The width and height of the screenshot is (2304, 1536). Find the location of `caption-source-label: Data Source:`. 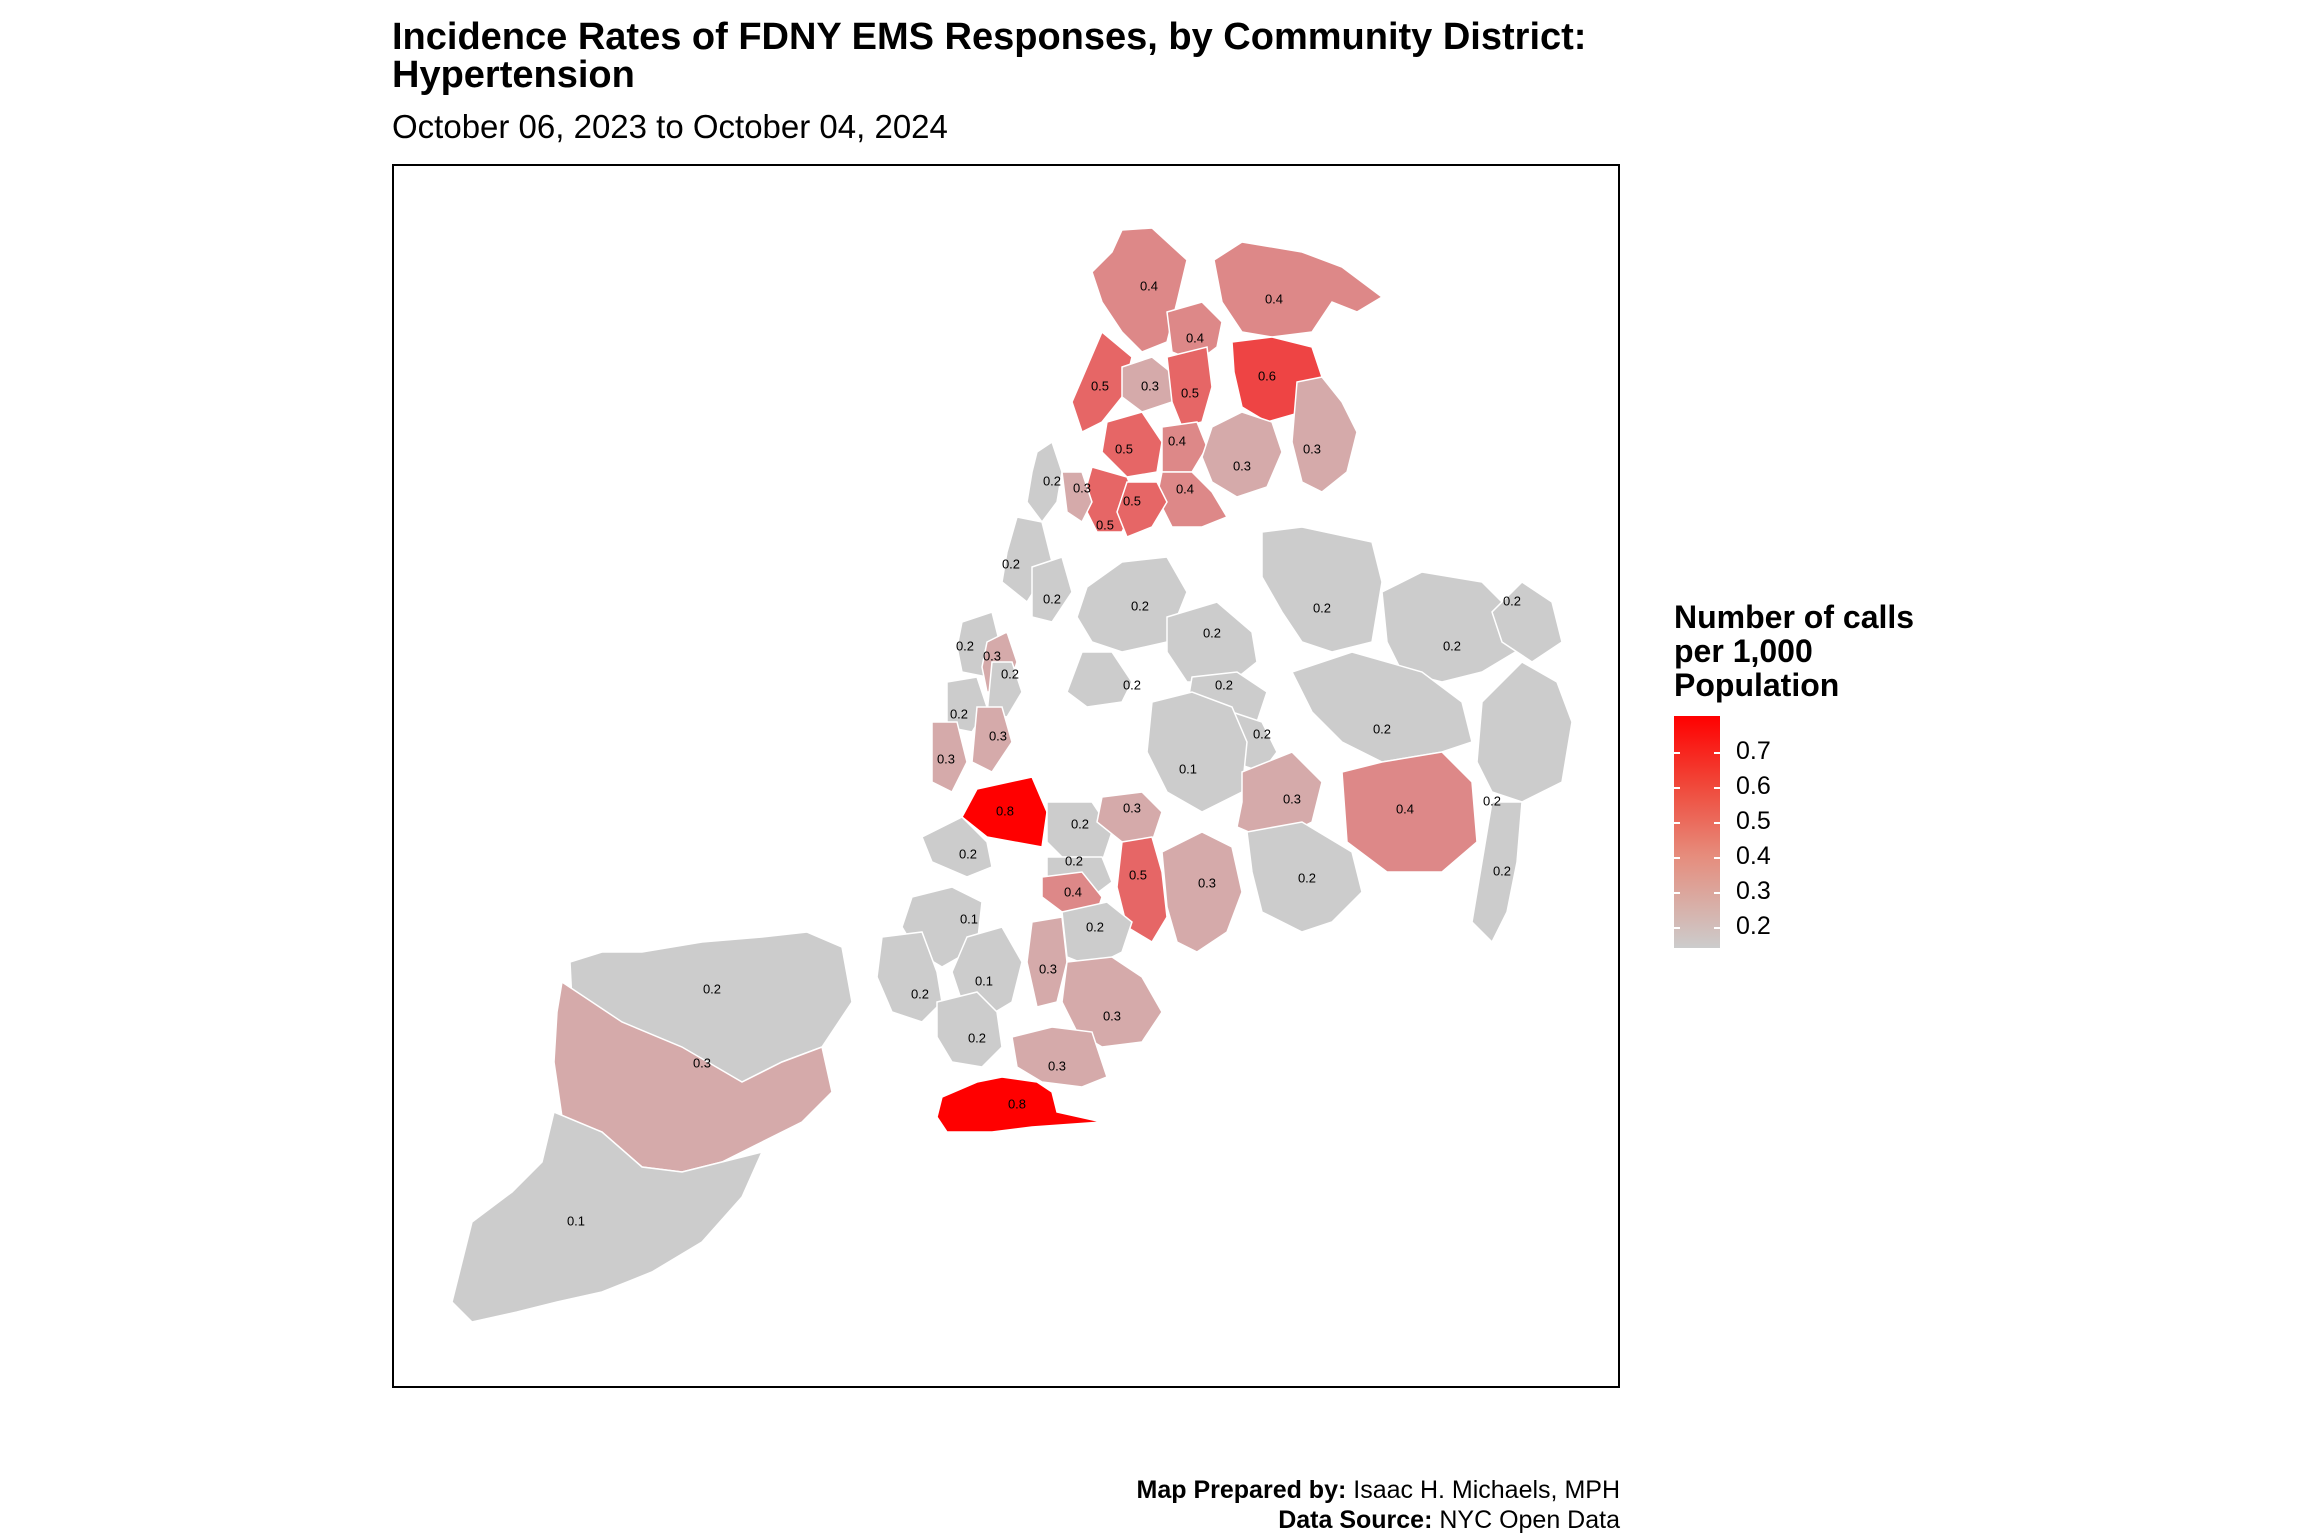

caption-source-label: Data Source: is located at coordinates (1355, 1520).